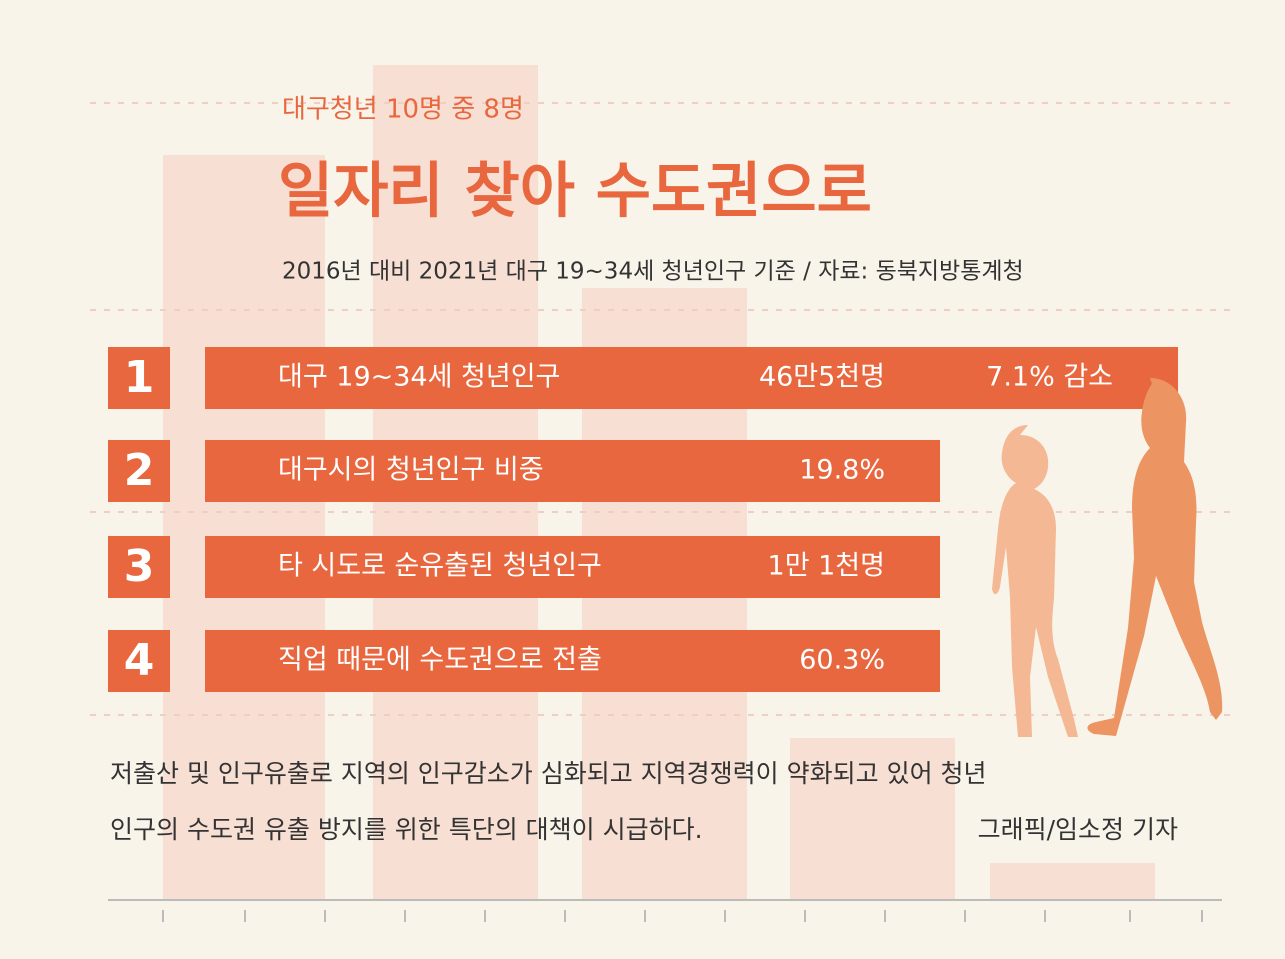 This screenshot has height=959, width=1285. What do you see at coordinates (842, 660) in the screenshot?
I see `item-value: 60.3%` at bounding box center [842, 660].